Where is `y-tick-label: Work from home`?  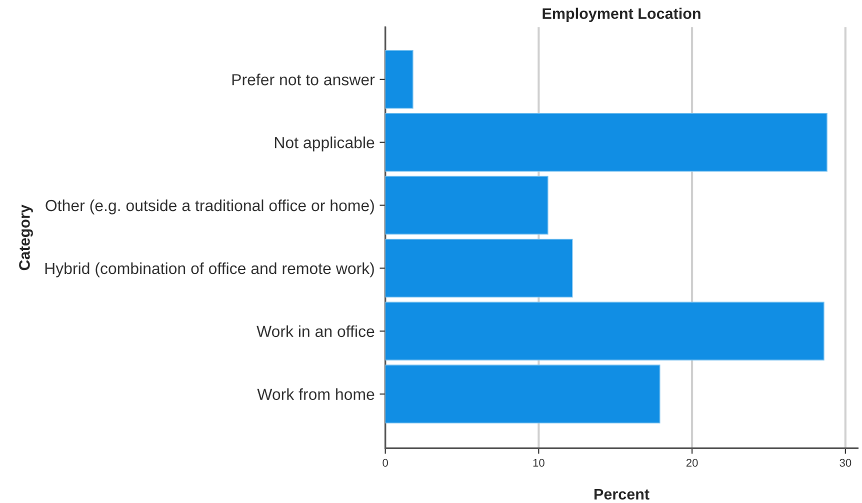
y-tick-label: Work from home is located at coordinates (315, 394).